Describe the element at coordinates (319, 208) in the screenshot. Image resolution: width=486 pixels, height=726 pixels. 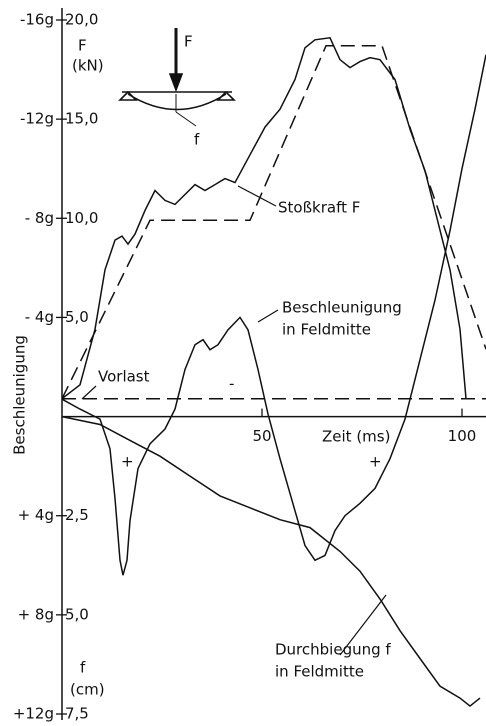
I see `series-label: Stoßkraft F` at that location.